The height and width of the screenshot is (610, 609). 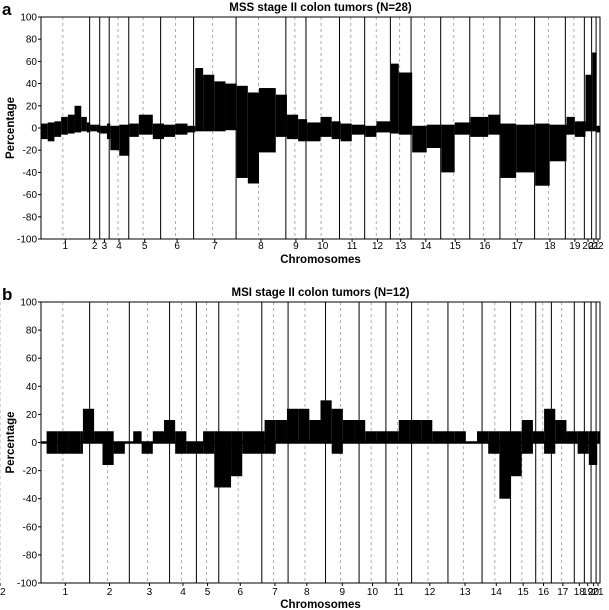 I want to click on panel-a-ytick-label: -20, so click(x=30, y=151).